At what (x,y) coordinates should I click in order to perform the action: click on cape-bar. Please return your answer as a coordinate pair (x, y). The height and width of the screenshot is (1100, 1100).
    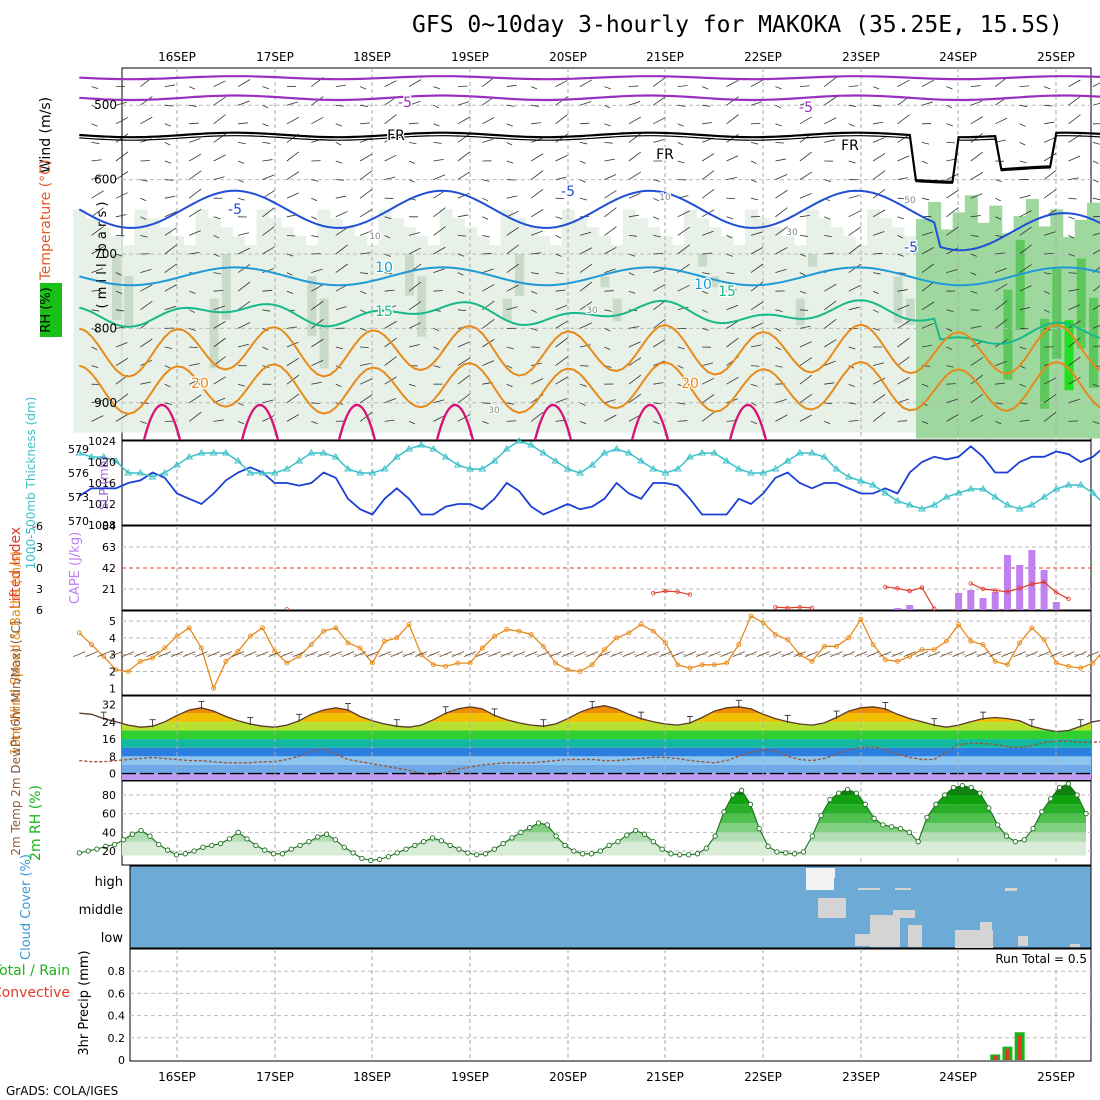
    Looking at the image, I should click on (1056, 606).